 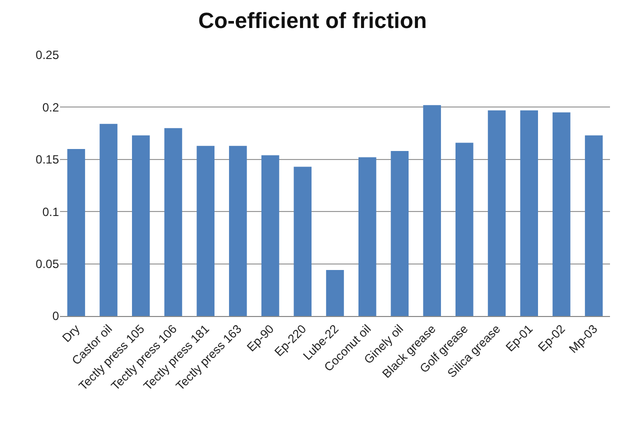 I want to click on y-tick-label: 0.25, so click(x=48, y=55).